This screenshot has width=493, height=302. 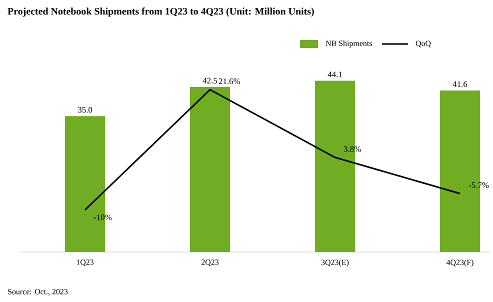 What do you see at coordinates (85, 109) in the screenshot?
I see `data-label: 35.0` at bounding box center [85, 109].